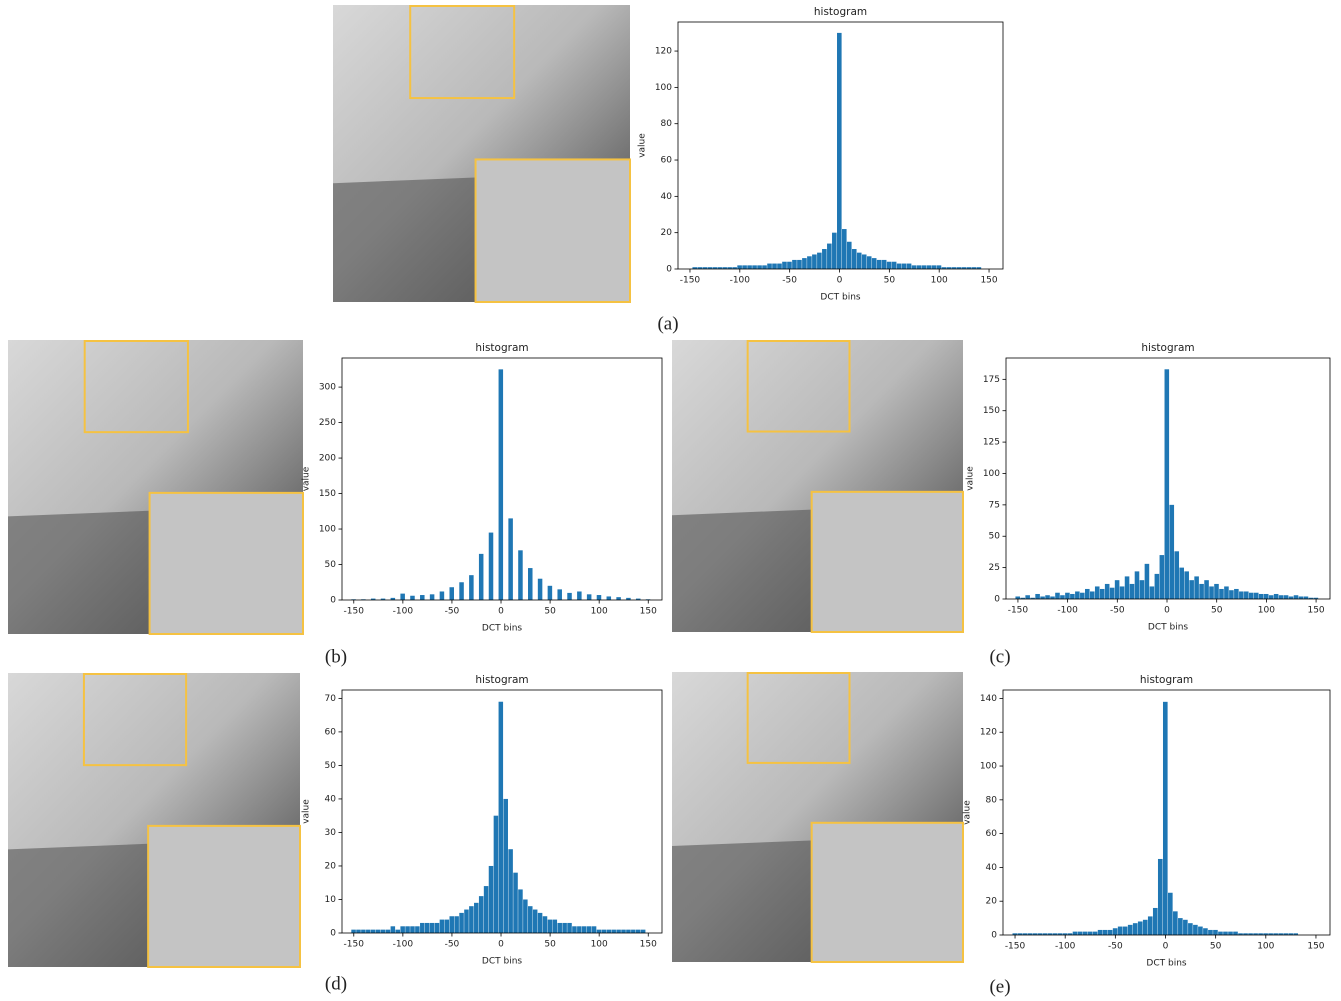 Image resolution: width=1341 pixels, height=1001 pixels. What do you see at coordinates (667, 323) in the screenshot?
I see `caption: (a)` at bounding box center [667, 323].